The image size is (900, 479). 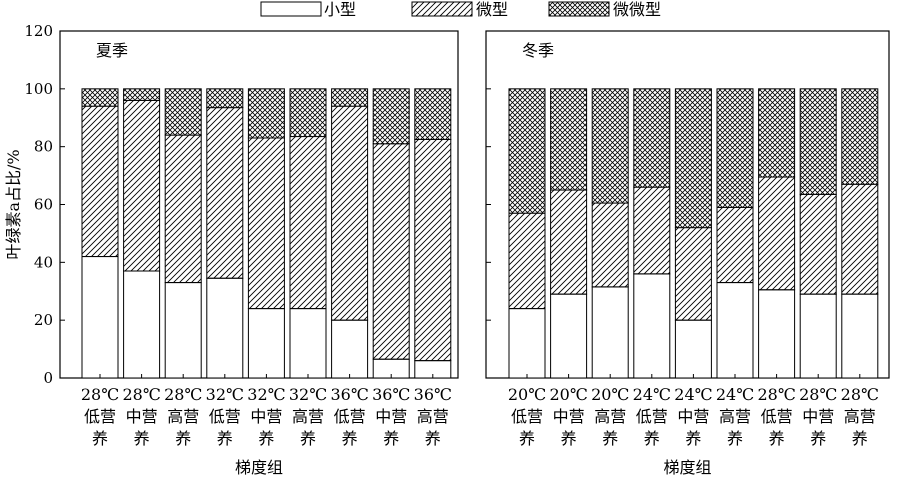 What do you see at coordinates (112, 50) in the screenshot?
I see `panel-title: 夏季` at bounding box center [112, 50].